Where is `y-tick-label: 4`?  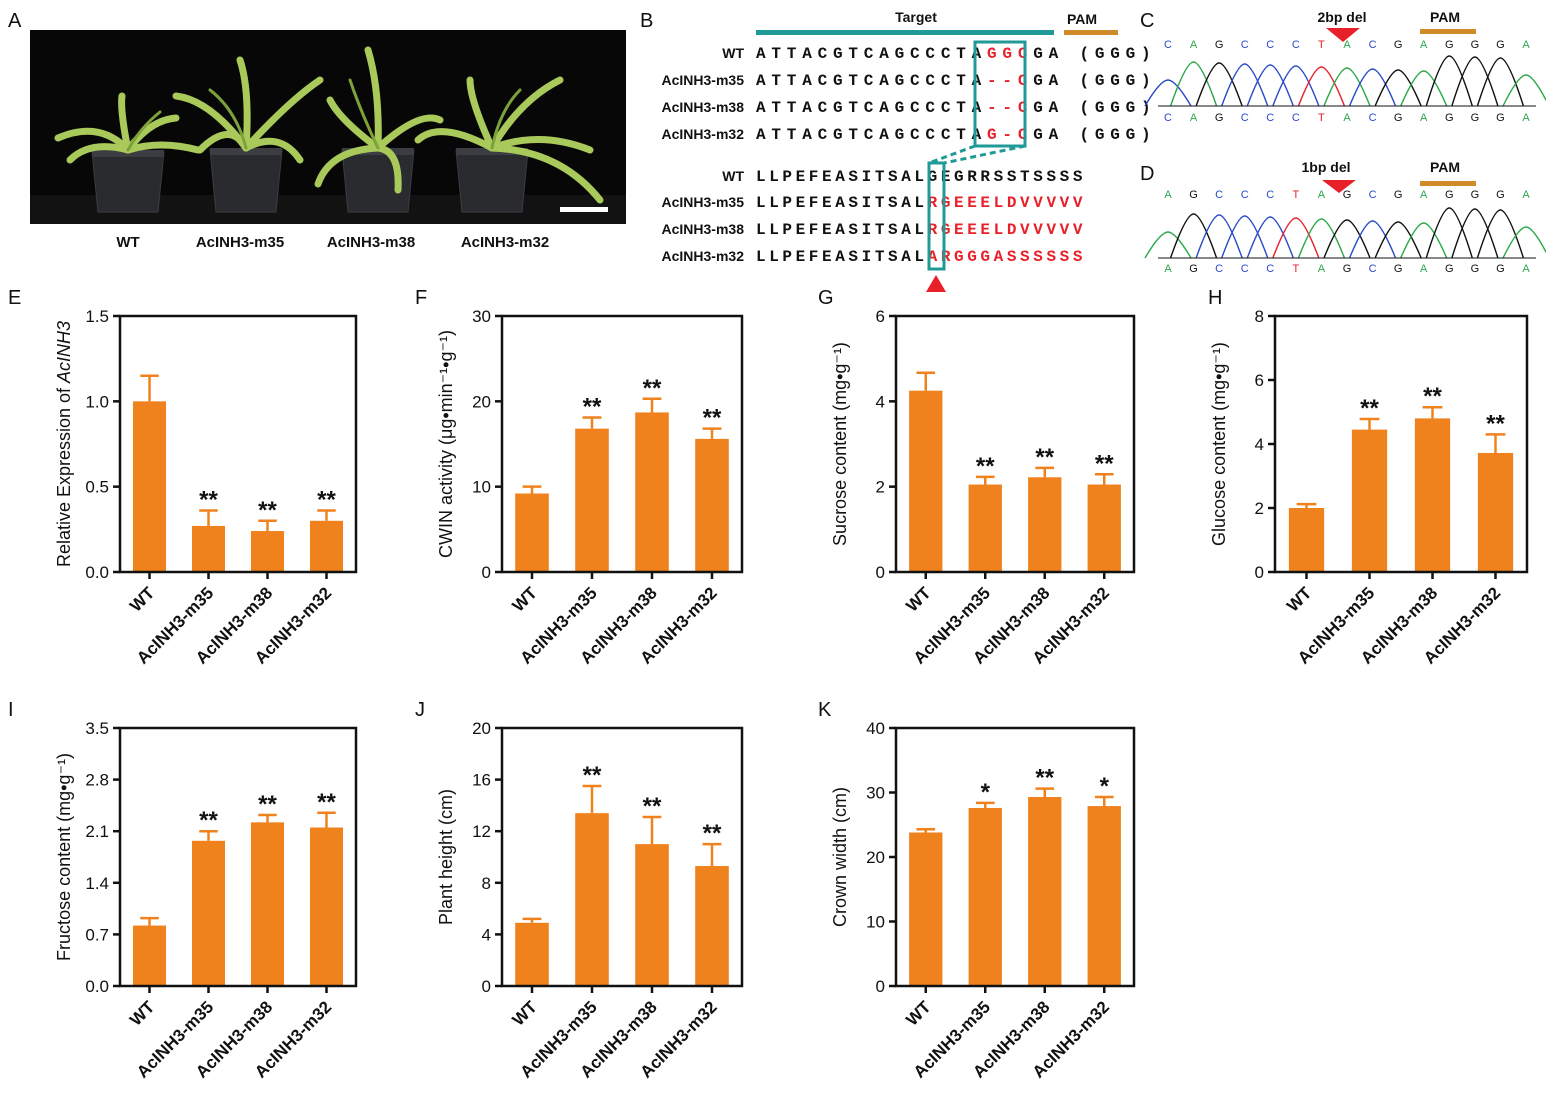 y-tick-label: 4 is located at coordinates (486, 934).